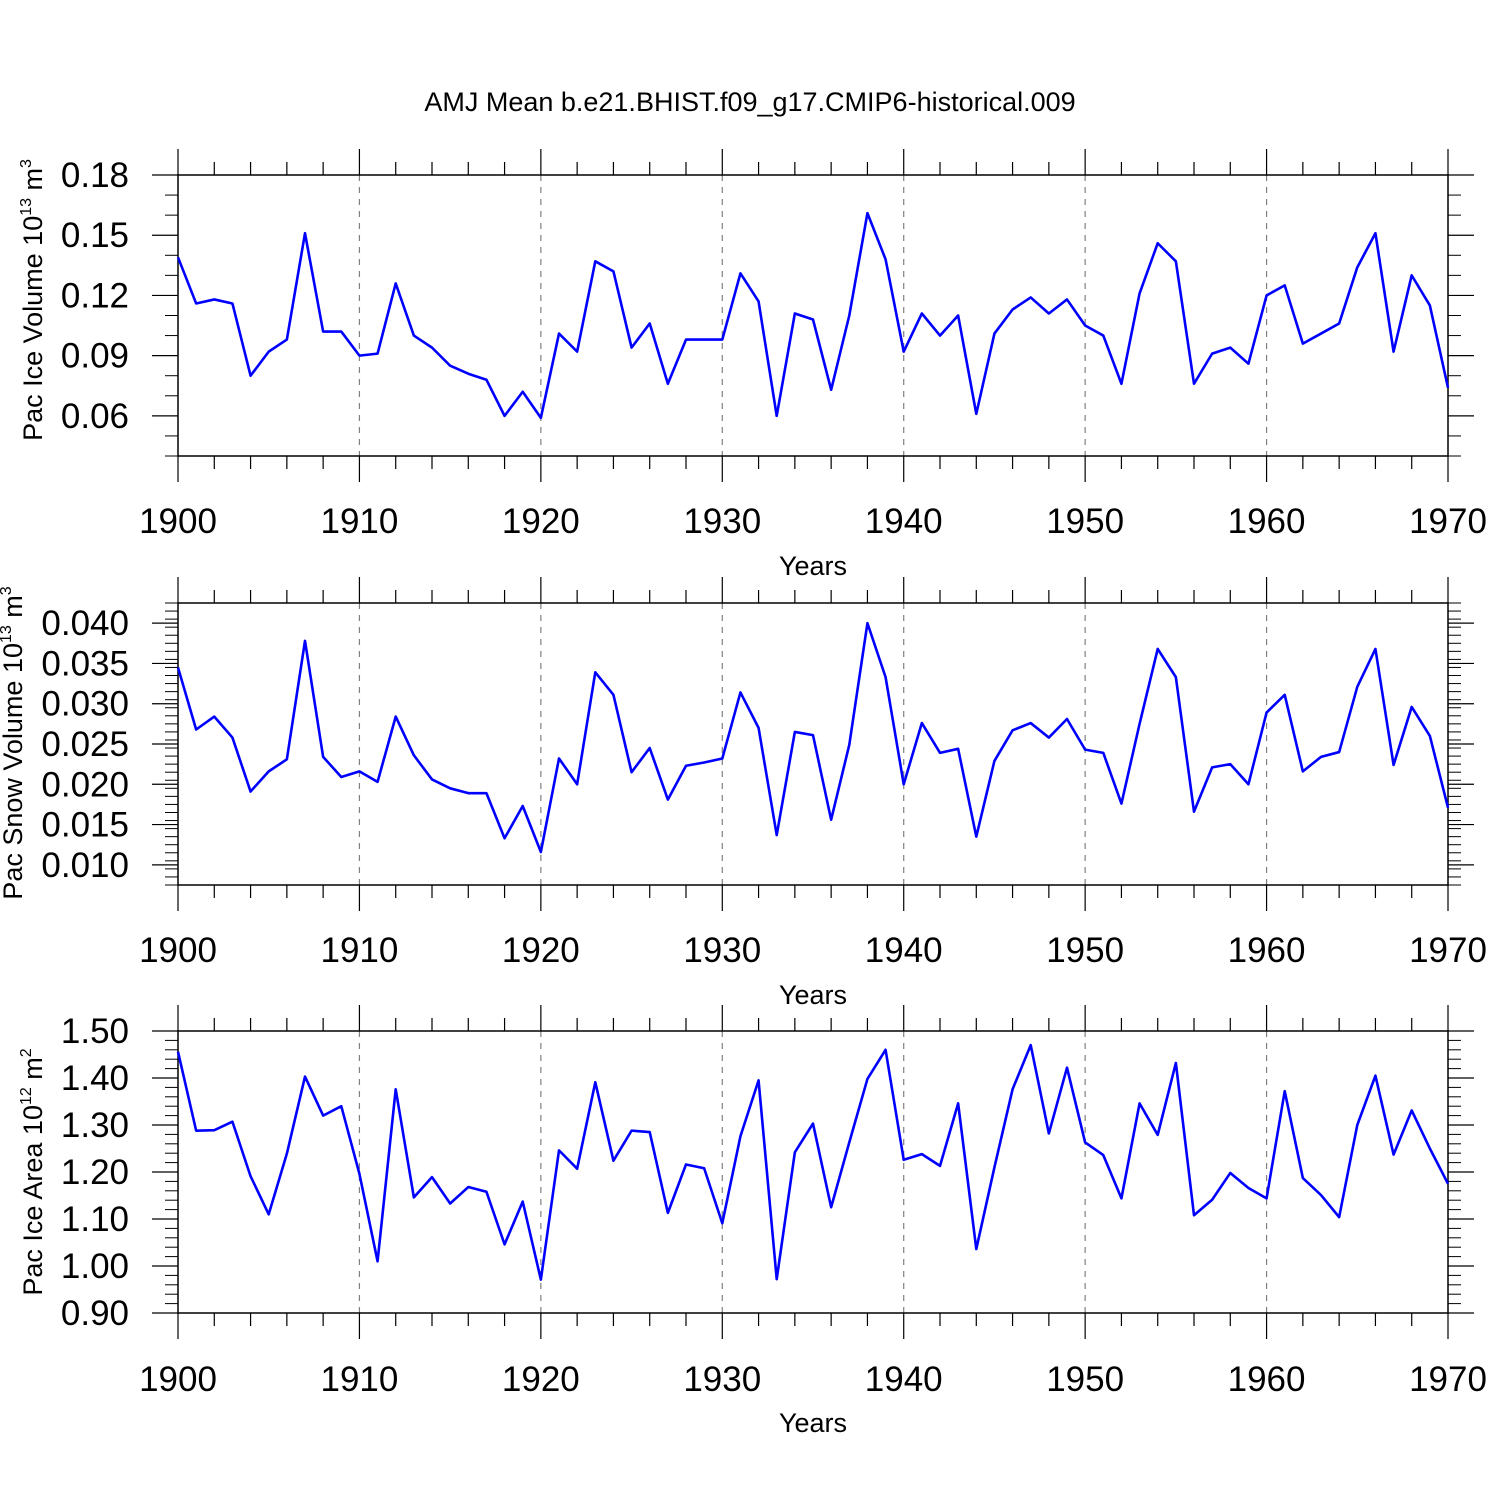 This screenshot has width=1500, height=1500. Describe the element at coordinates (95, 1172) in the screenshot. I see `y-tick-label: 1.20` at that location.